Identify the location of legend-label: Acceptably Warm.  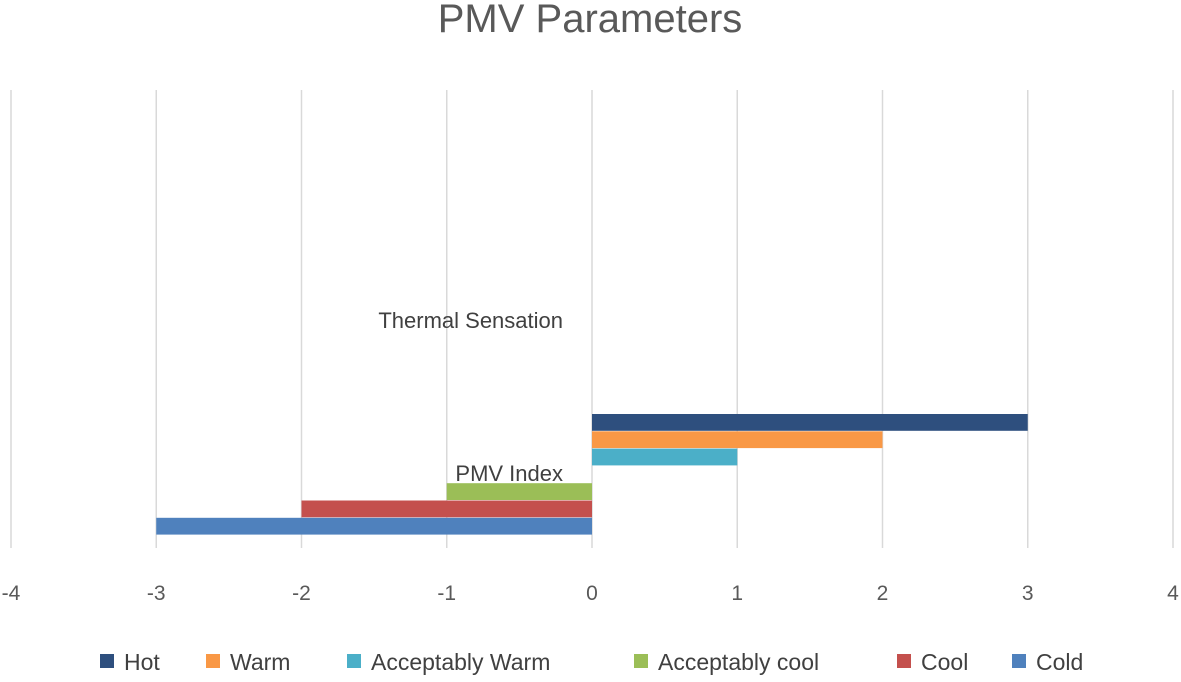
(460, 662).